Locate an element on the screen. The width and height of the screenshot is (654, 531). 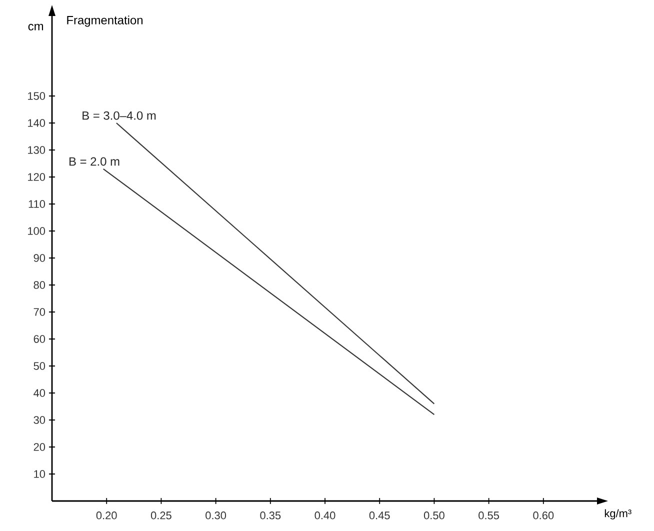
series-label: B = 3.0–4.0 m is located at coordinates (119, 115).